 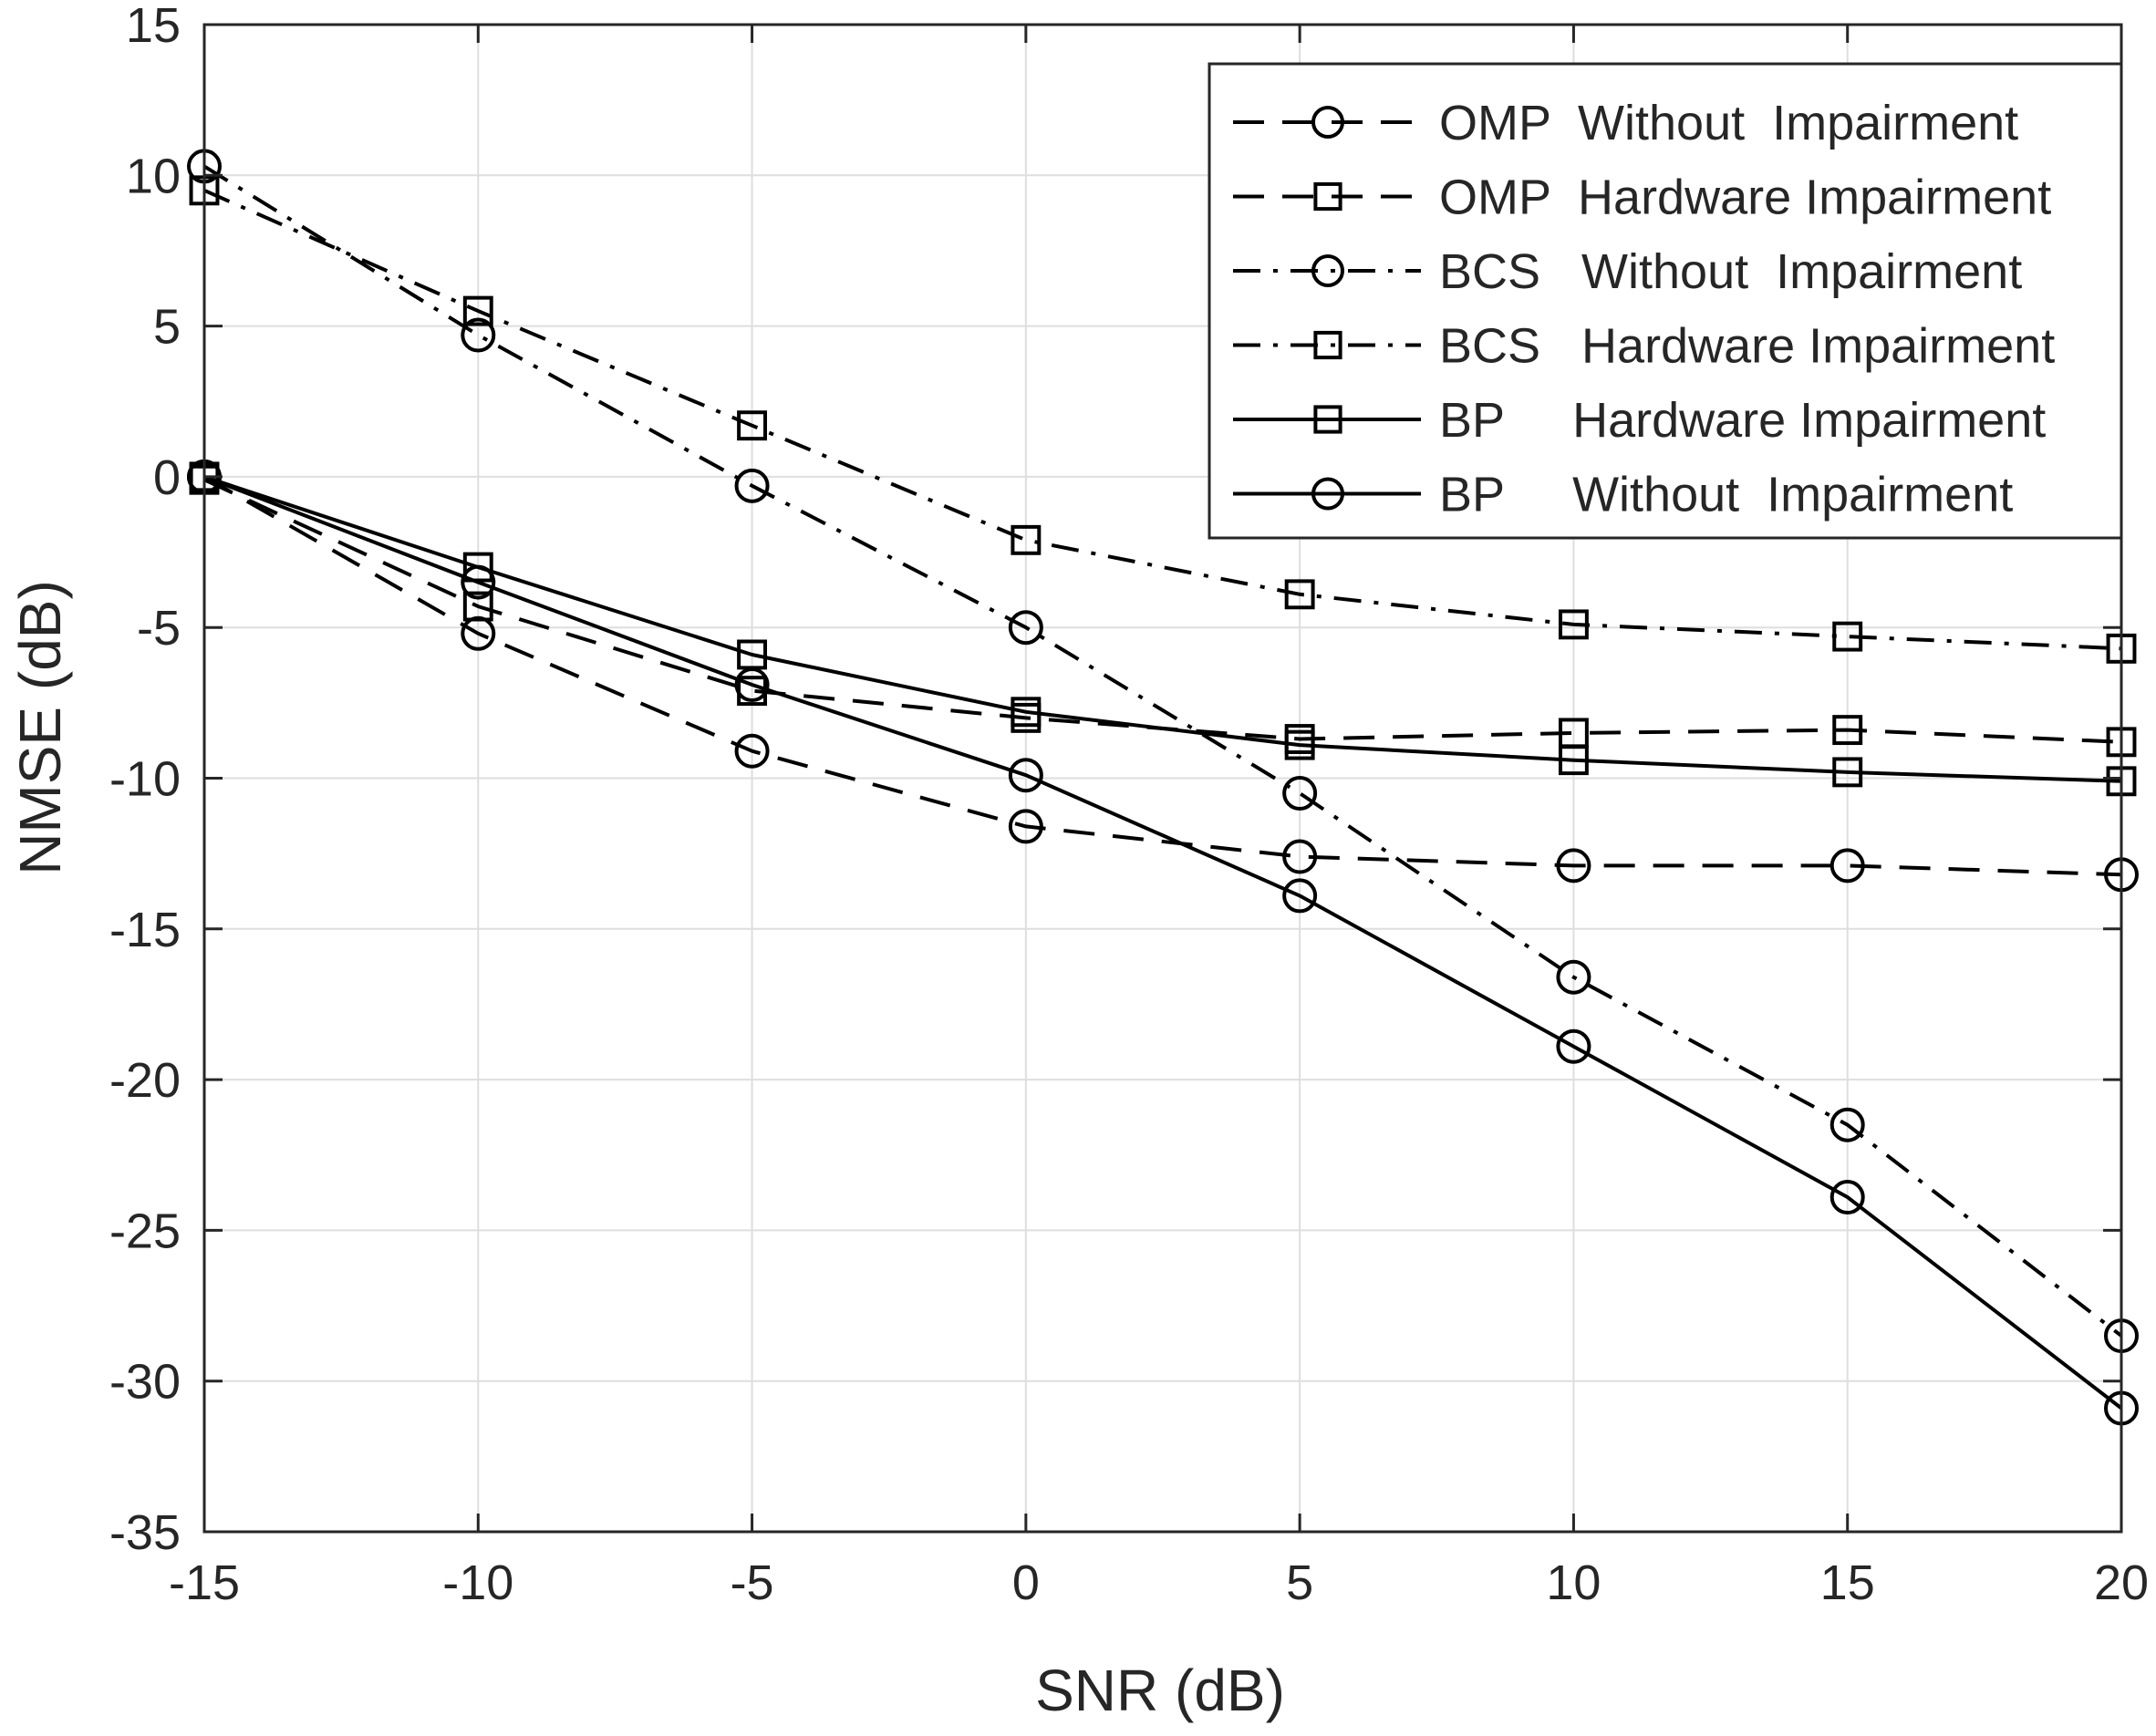 I want to click on y-tick-label: -5, so click(x=159, y=628).